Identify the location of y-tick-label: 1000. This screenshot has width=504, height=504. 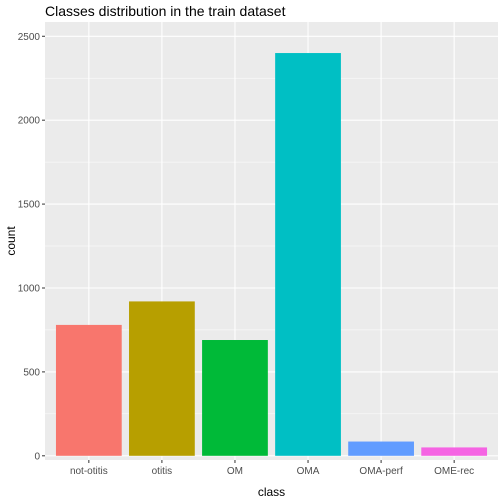
(29, 288).